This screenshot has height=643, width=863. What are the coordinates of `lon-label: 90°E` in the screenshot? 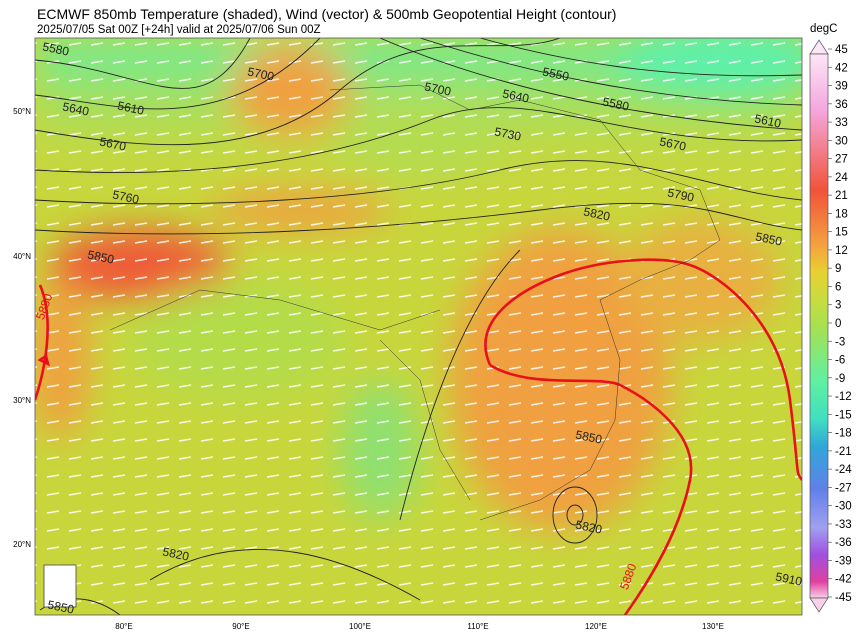 It's located at (240, 626).